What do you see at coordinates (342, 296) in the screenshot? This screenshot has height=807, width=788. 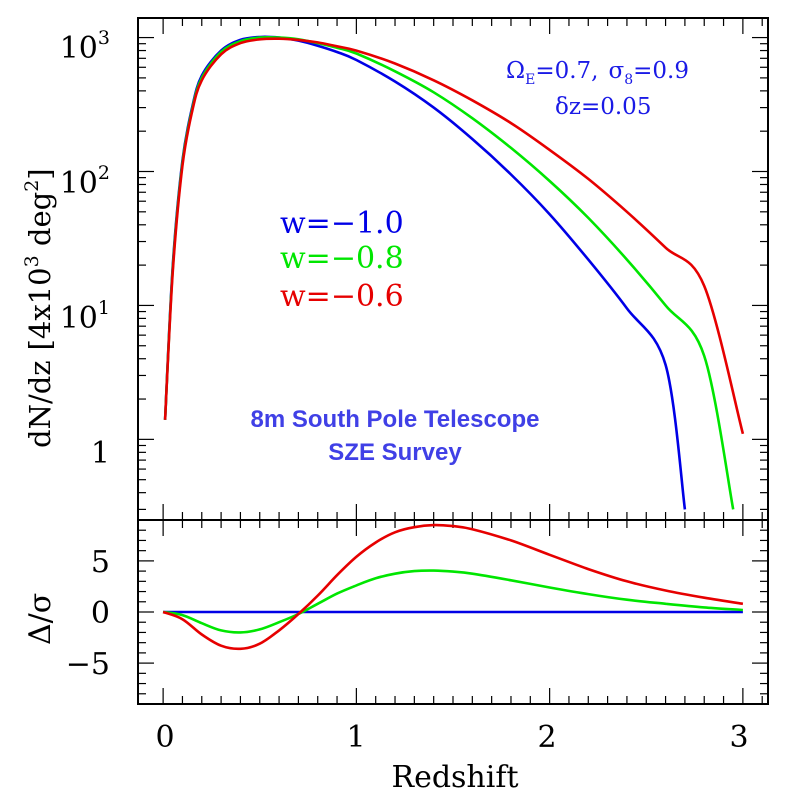 I see `legend-w-minus-0-6: w=−0.6` at bounding box center [342, 296].